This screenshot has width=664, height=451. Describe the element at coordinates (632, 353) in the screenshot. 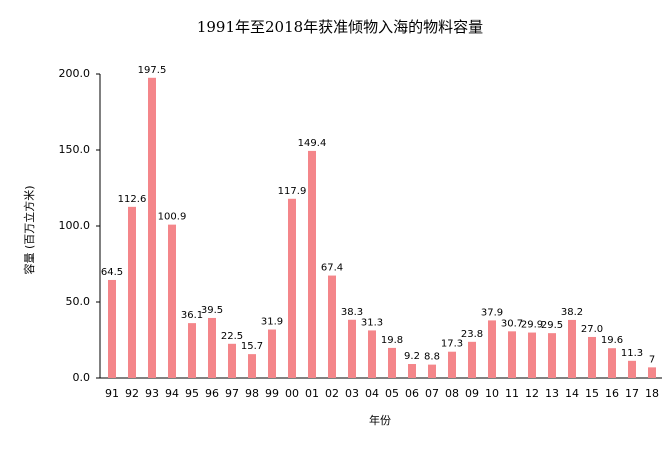

I see `data-label: 11.3` at that location.